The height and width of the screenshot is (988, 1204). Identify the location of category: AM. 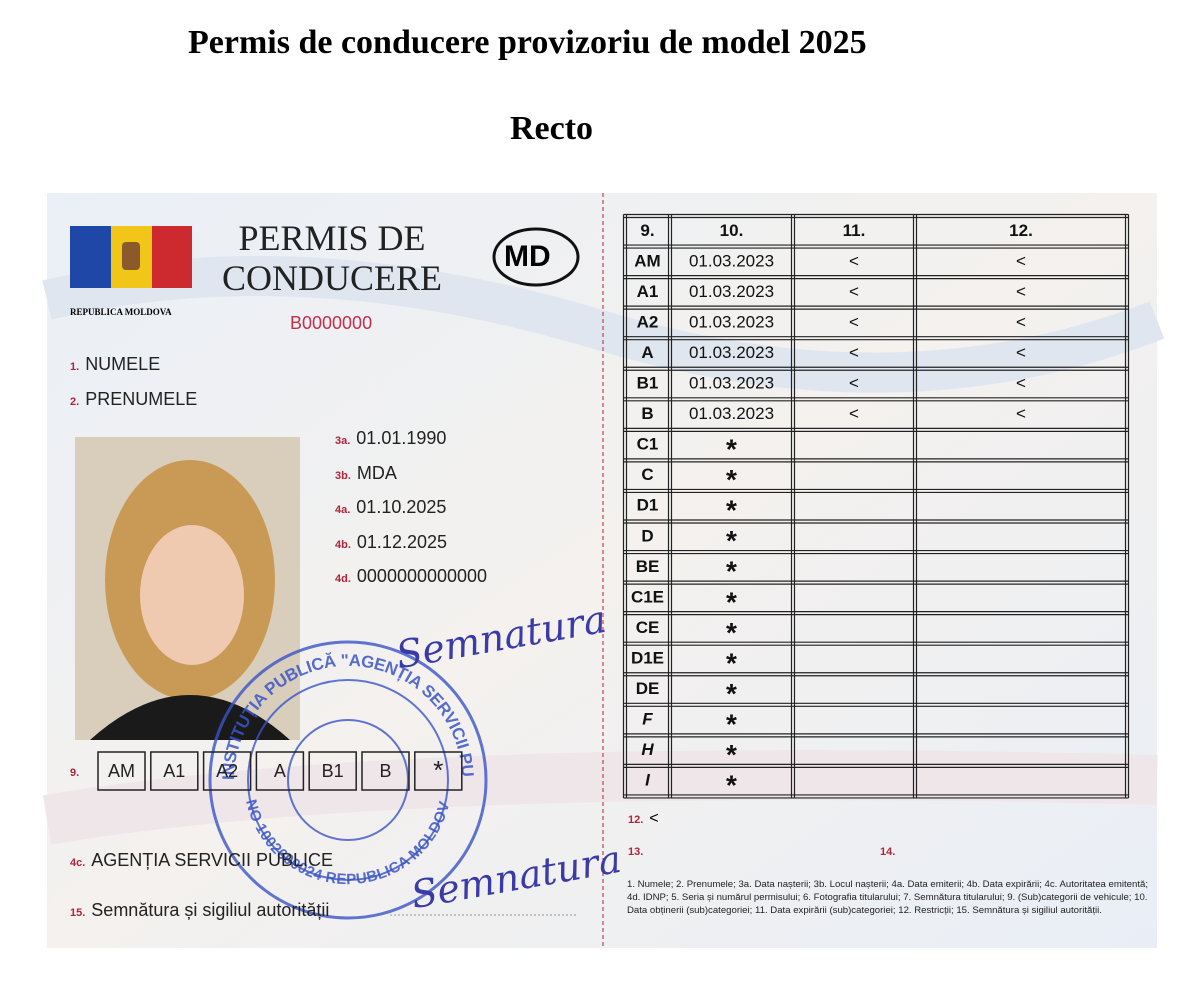
(121, 771).